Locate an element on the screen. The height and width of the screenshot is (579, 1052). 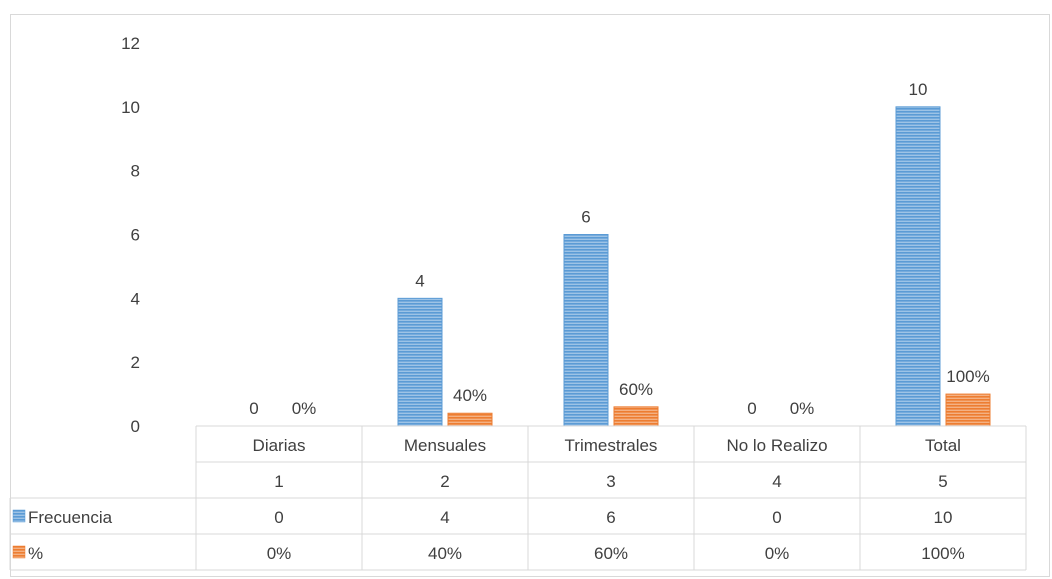
table-cell: 6 is located at coordinates (610, 517).